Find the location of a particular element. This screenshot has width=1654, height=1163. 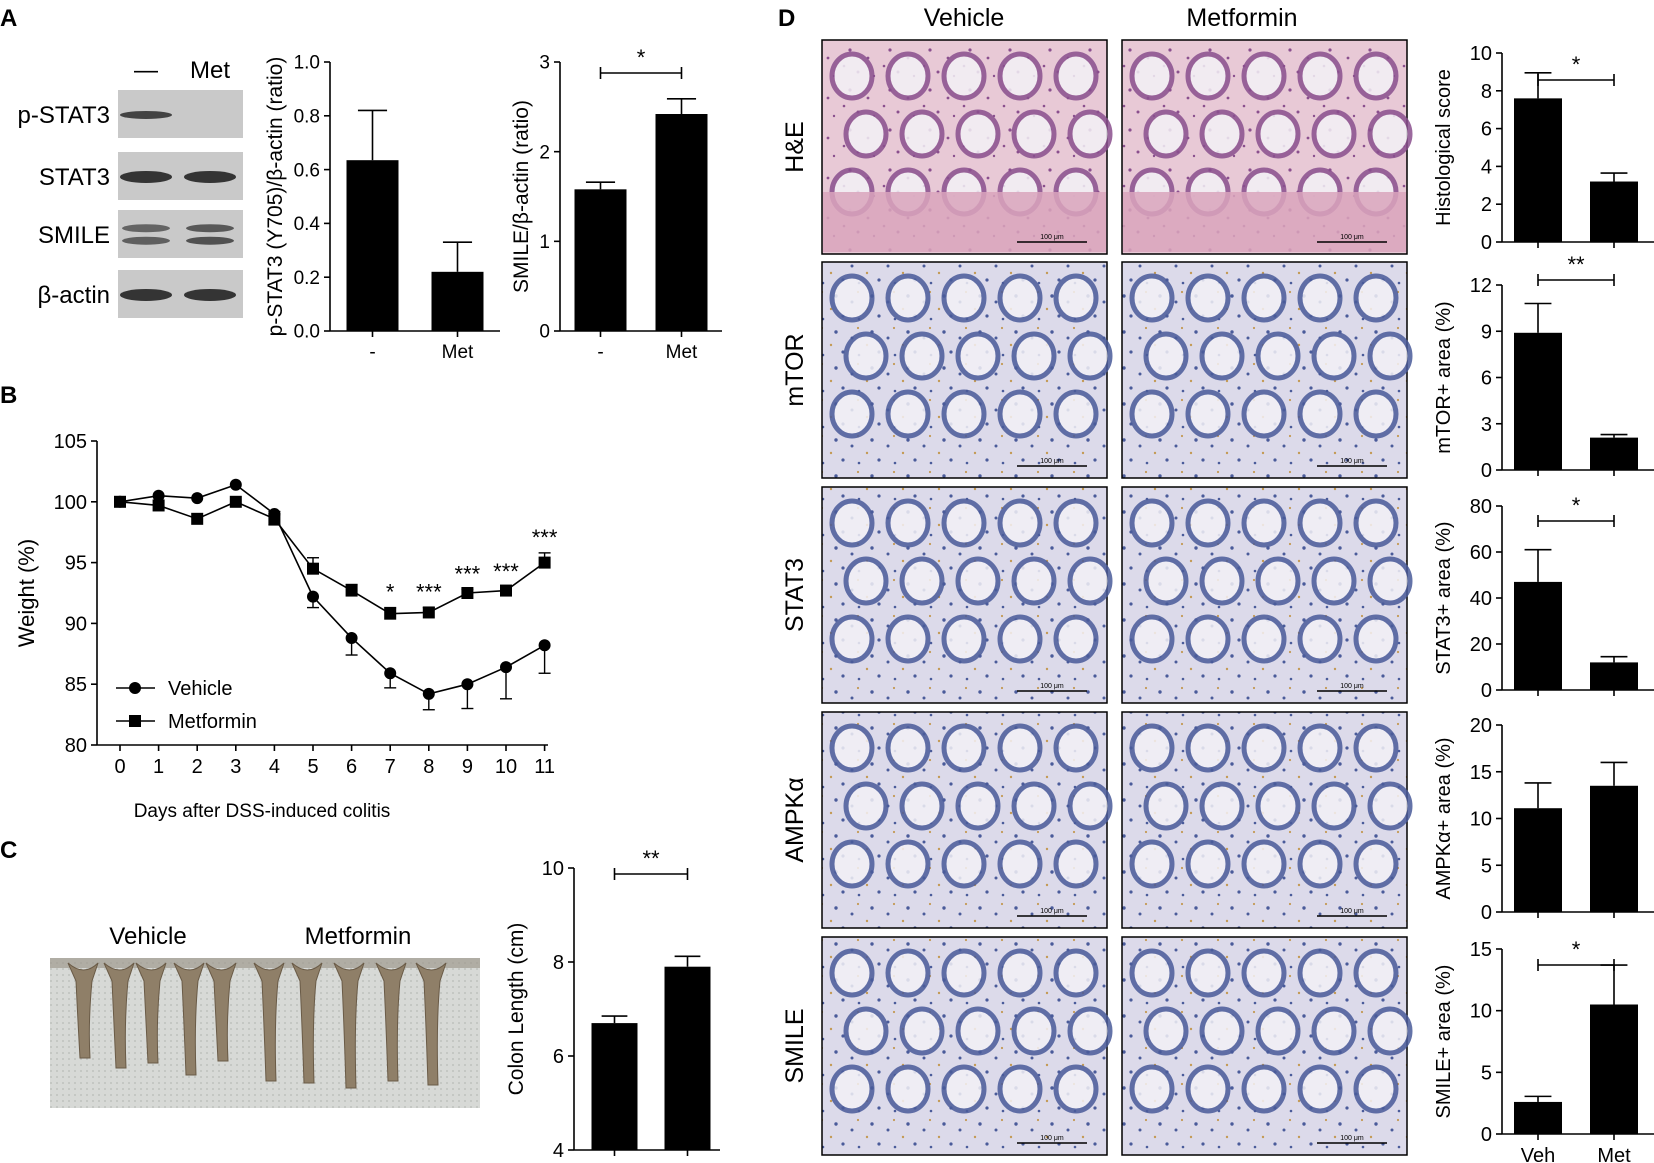

x-tick-label: 7 is located at coordinates (390, 767).